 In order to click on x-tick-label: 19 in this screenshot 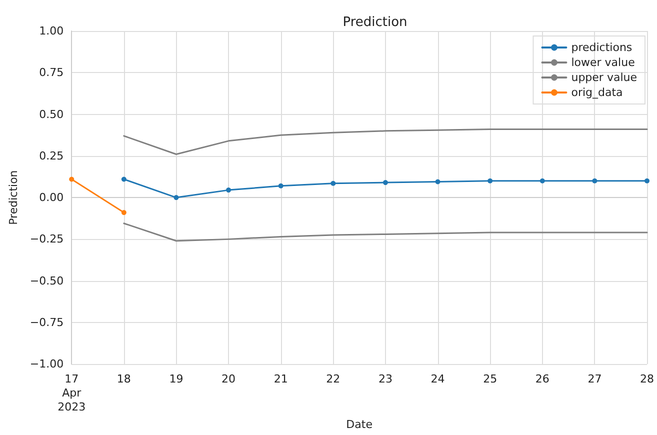, I will do `click(176, 379)`.